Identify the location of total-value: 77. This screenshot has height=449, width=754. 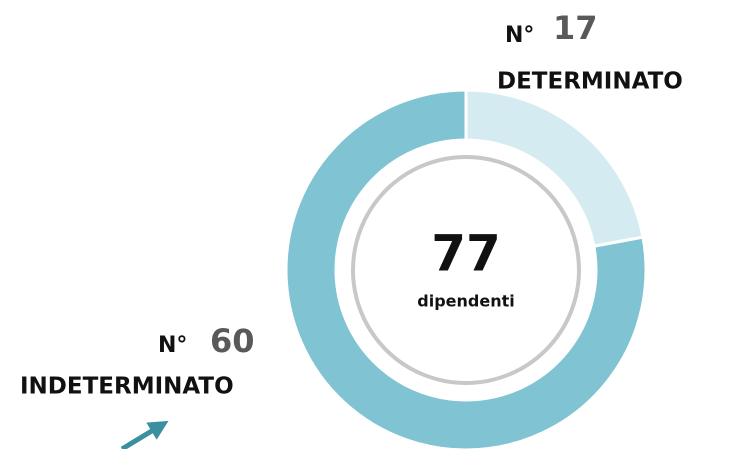
(466, 254).